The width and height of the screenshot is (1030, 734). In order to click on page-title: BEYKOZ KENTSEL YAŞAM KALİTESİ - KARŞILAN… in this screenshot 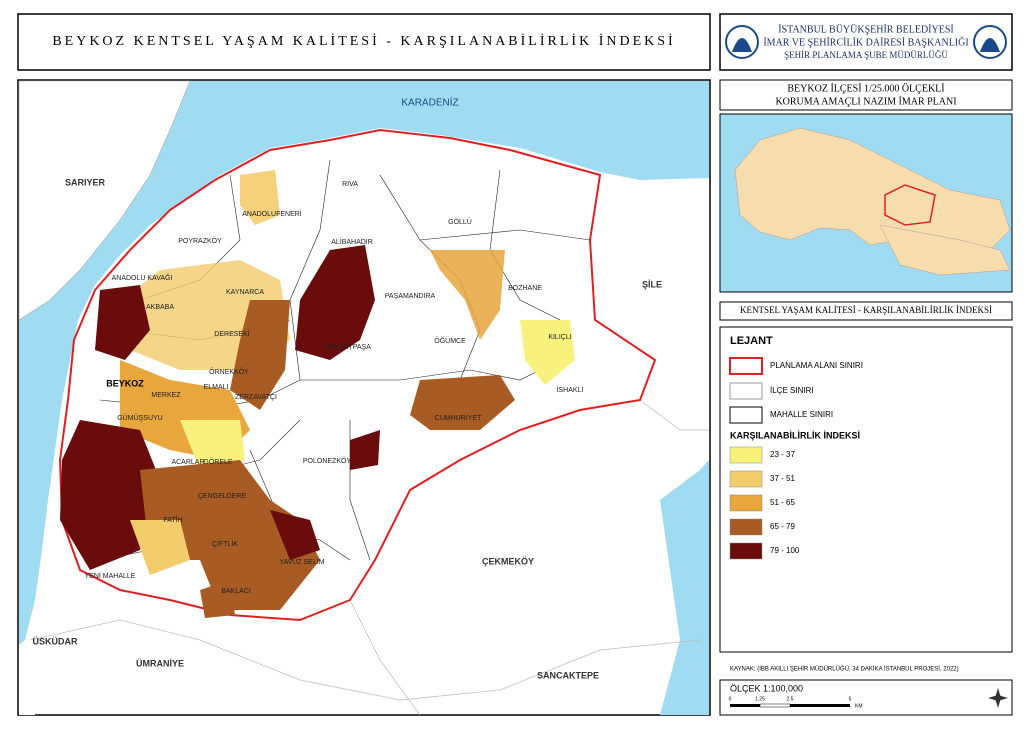, I will do `click(363, 41)`.